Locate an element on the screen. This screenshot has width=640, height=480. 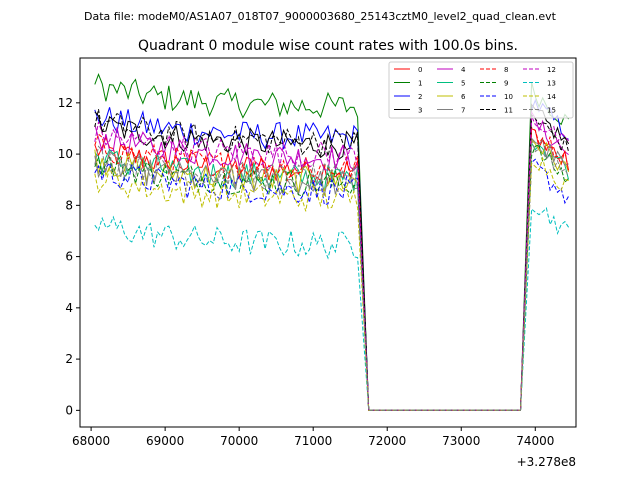
y-tick-label: 2 is located at coordinates (69, 359).